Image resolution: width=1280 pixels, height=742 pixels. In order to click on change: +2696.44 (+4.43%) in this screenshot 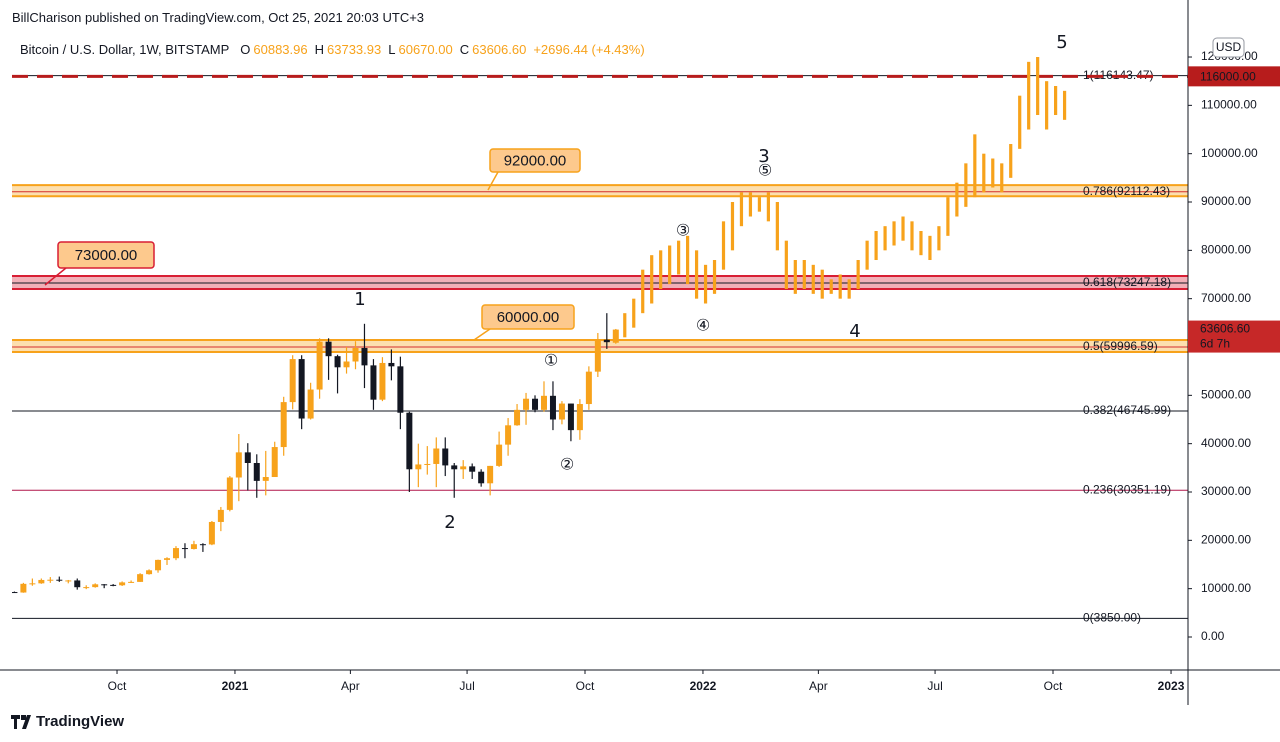, I will do `click(589, 49)`.